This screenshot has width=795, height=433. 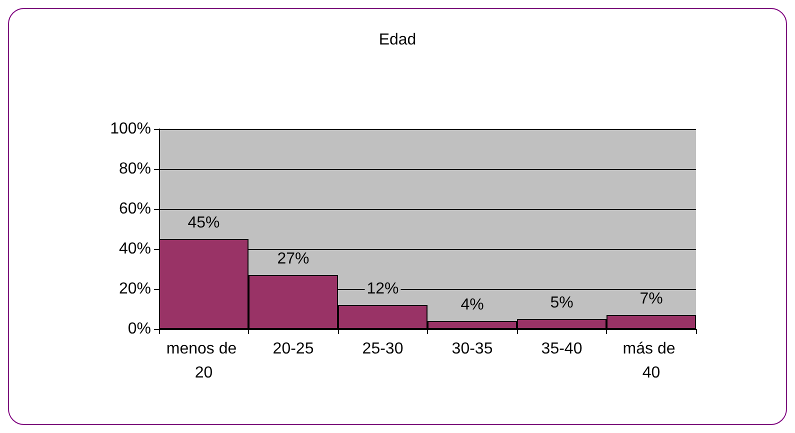 What do you see at coordinates (293, 349) in the screenshot?
I see `x-tick-label: 20-25` at bounding box center [293, 349].